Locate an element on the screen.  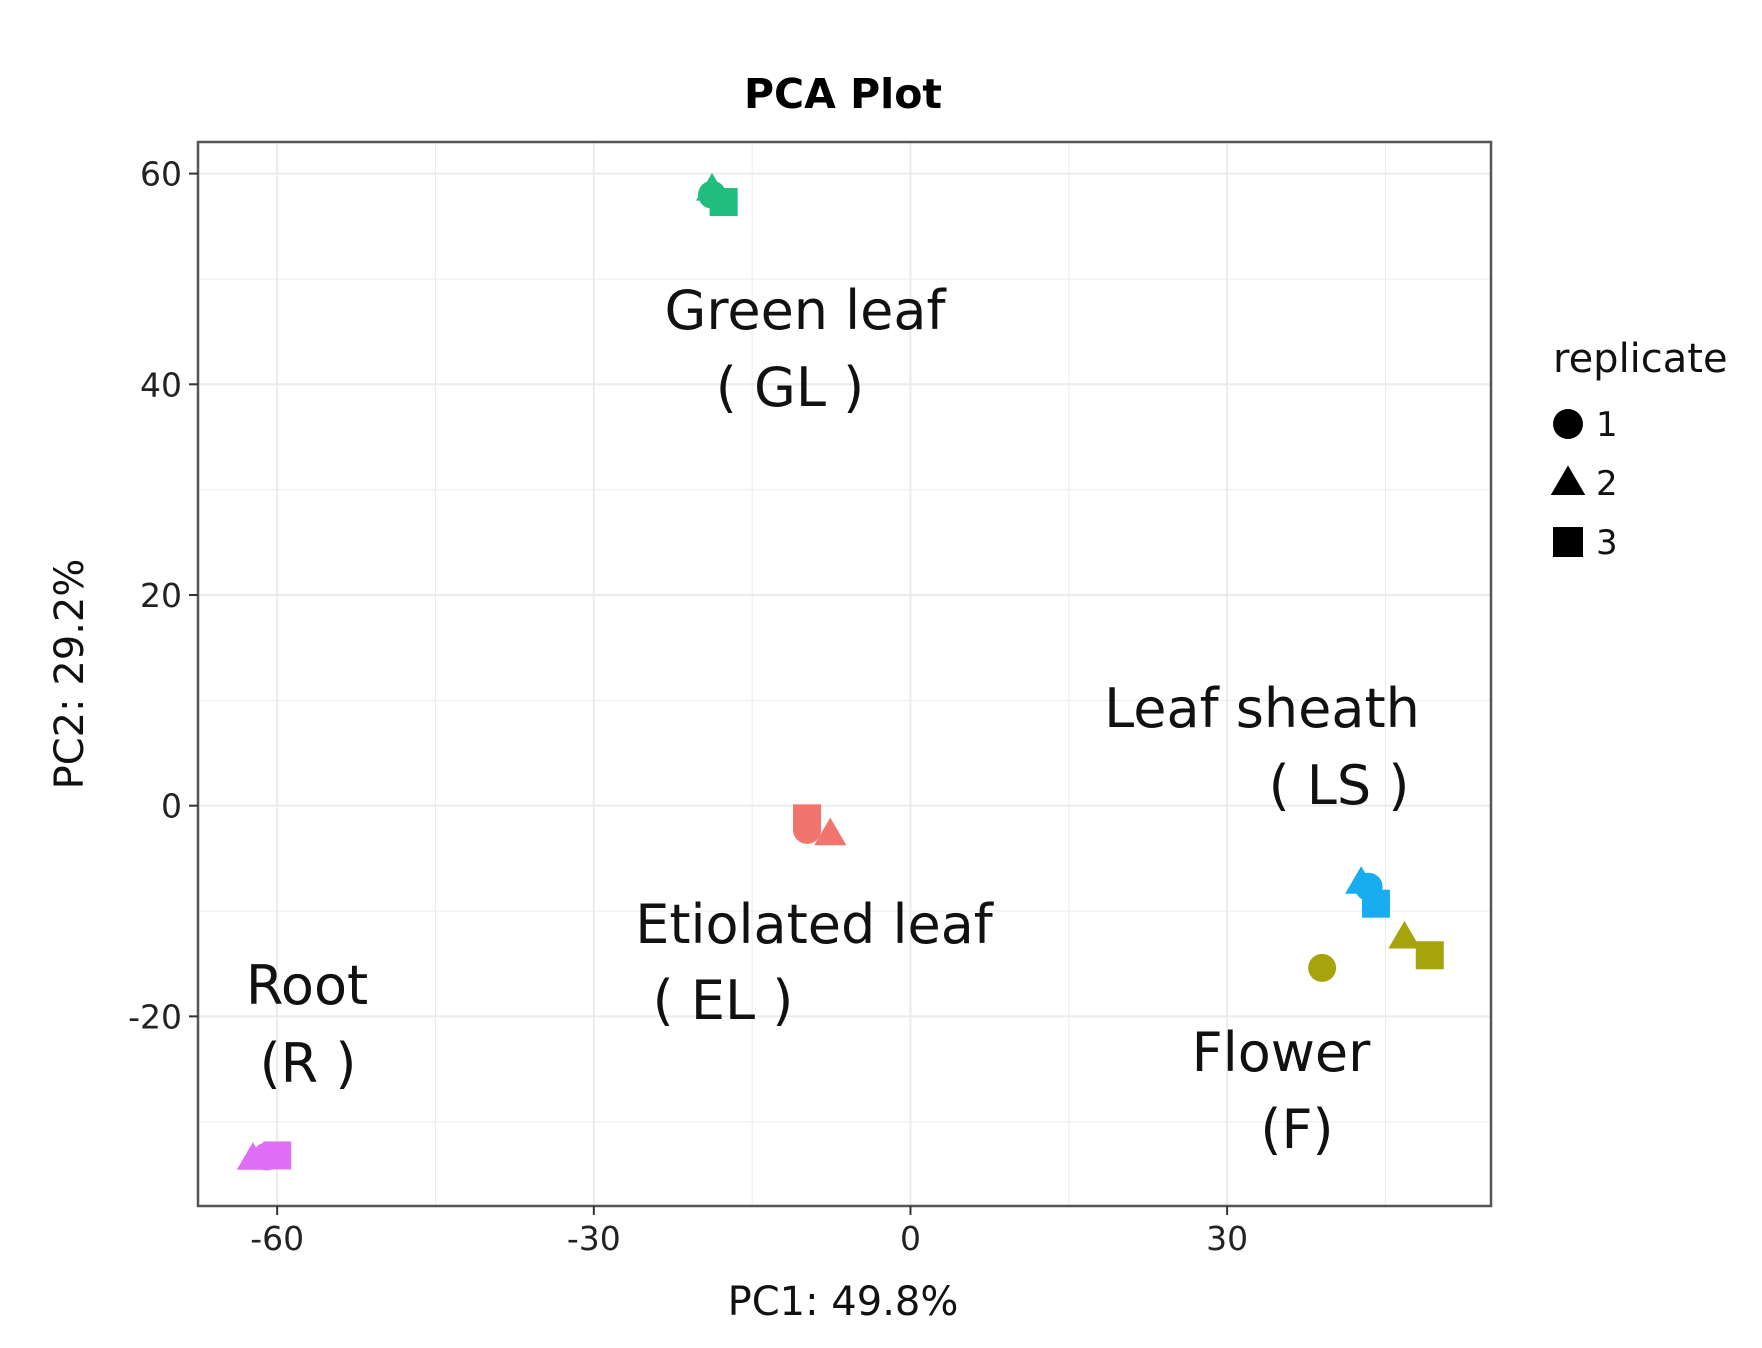
annotation-leaf-sheath: Leaf sheath is located at coordinates (1262, 708).